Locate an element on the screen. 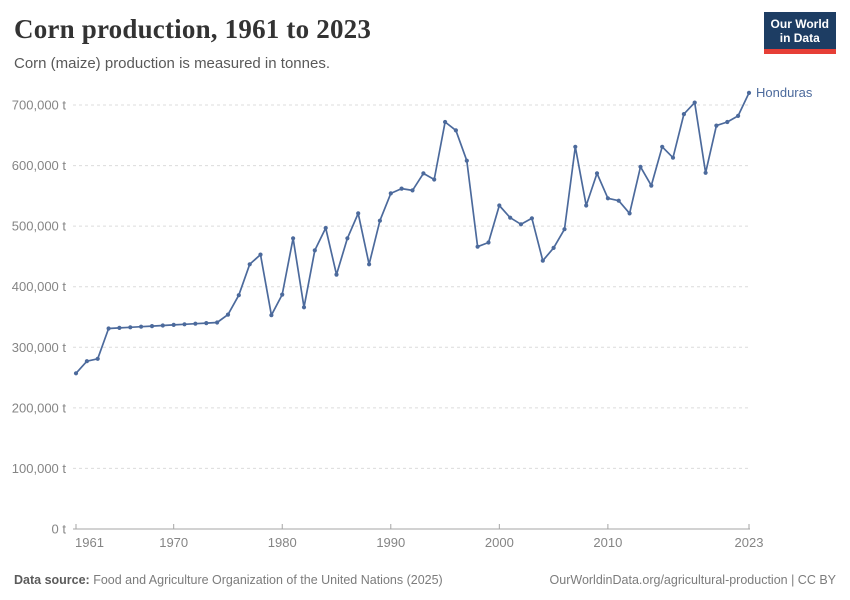  data-point-1995 is located at coordinates (445, 122).